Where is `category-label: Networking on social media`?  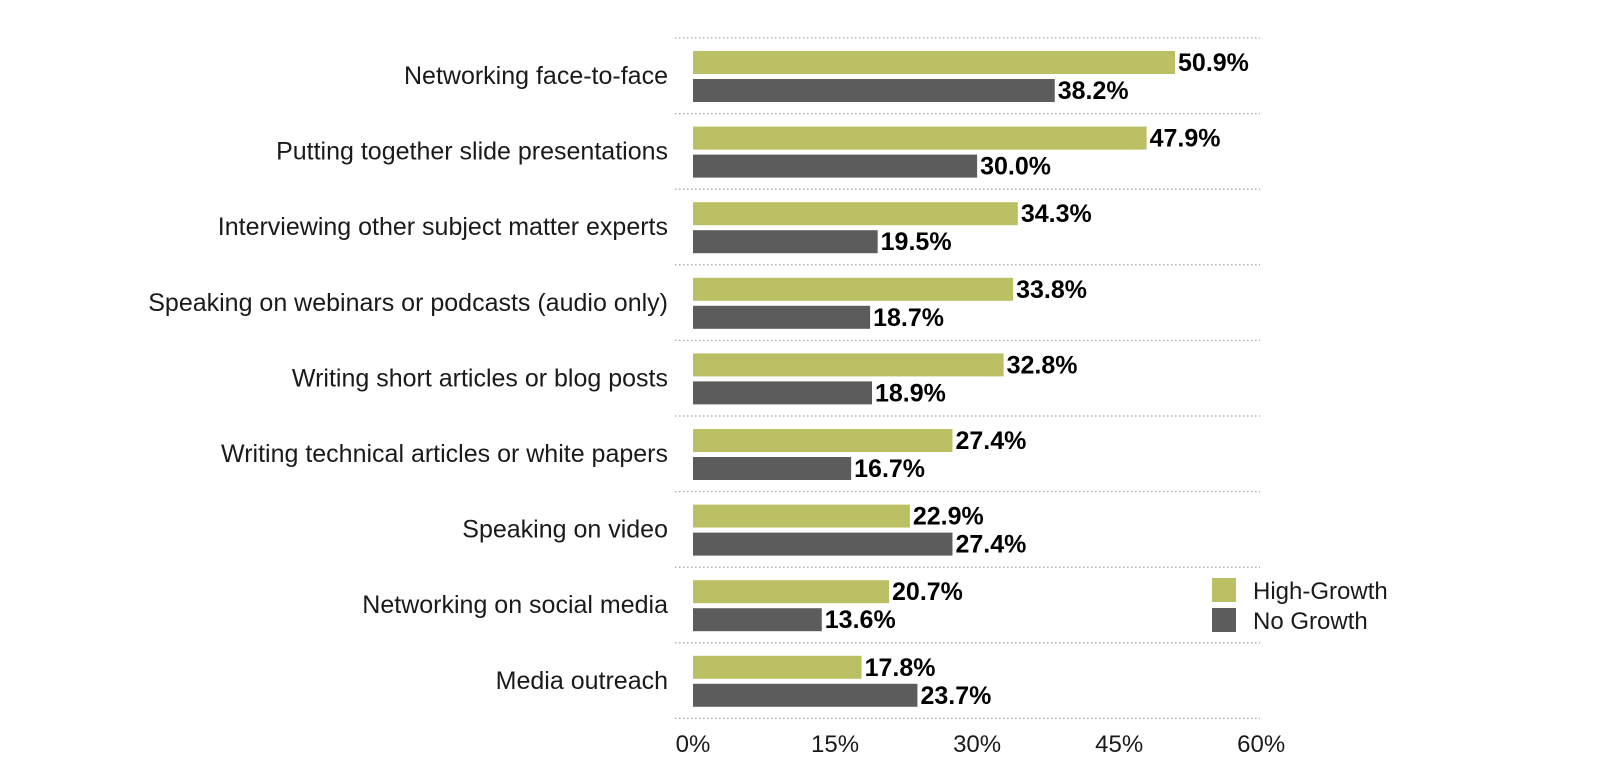
category-label: Networking on social media is located at coordinates (515, 605).